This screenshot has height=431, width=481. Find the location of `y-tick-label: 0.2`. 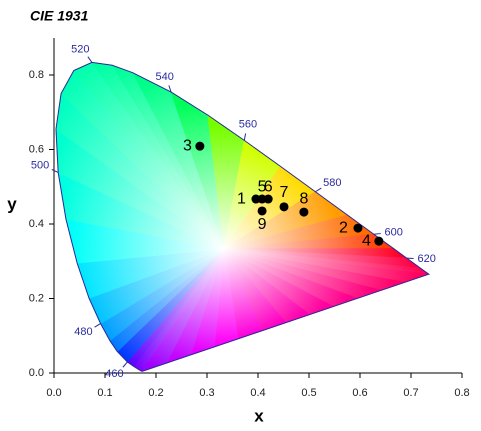

y-tick-label: 0.2 is located at coordinates (36, 298).